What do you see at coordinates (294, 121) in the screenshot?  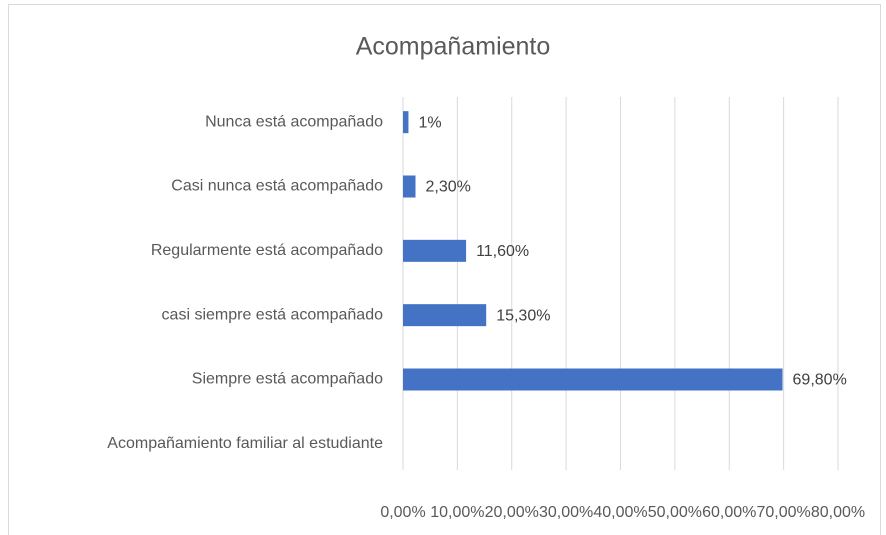 I see `y-tick-label: Nunca está acompañado` at bounding box center [294, 121].